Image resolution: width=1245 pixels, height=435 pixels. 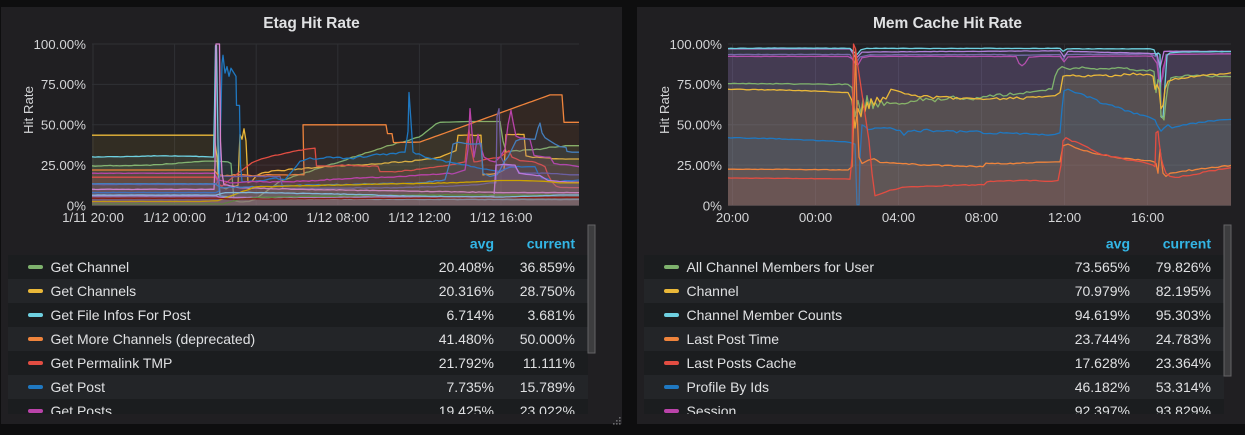 What do you see at coordinates (1064, 217) in the screenshot?
I see `svg-text: 12:00` at bounding box center [1064, 217].